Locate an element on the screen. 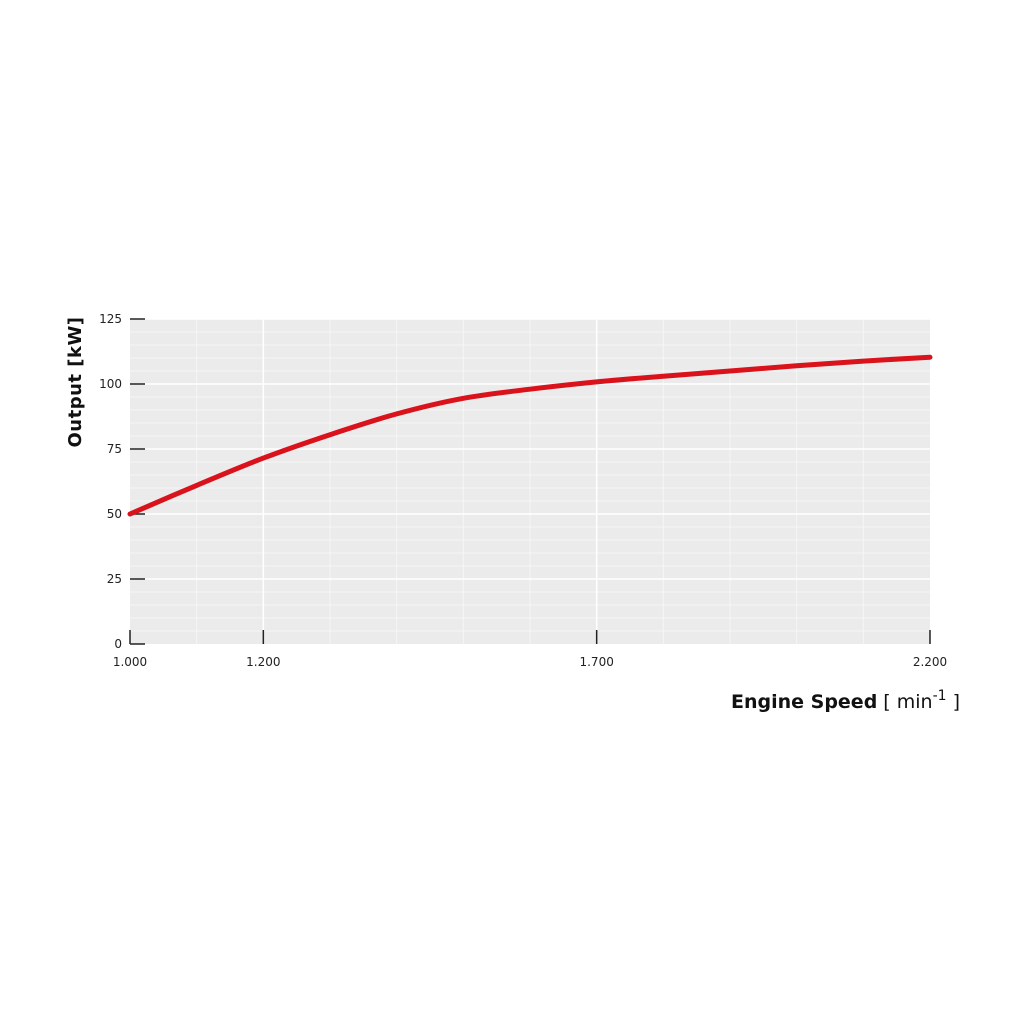  x-axis-unit-exponent: -1 is located at coordinates (940, 696).